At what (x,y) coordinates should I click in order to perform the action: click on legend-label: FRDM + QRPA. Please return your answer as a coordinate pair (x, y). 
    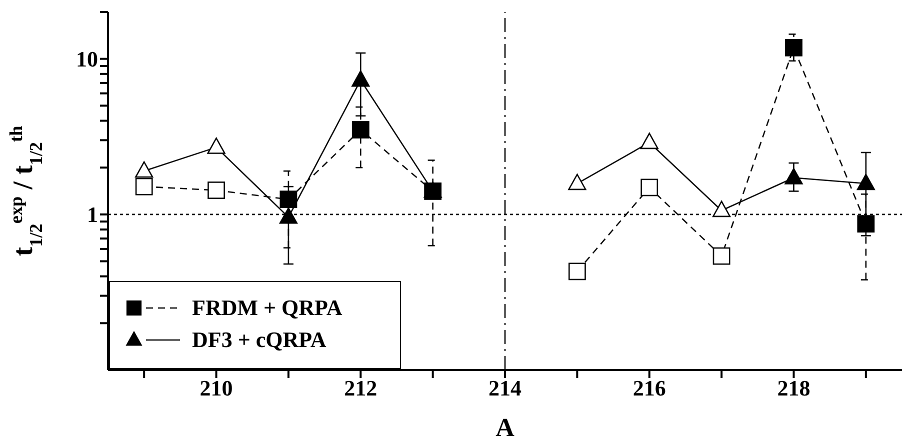
    Looking at the image, I should click on (267, 308).